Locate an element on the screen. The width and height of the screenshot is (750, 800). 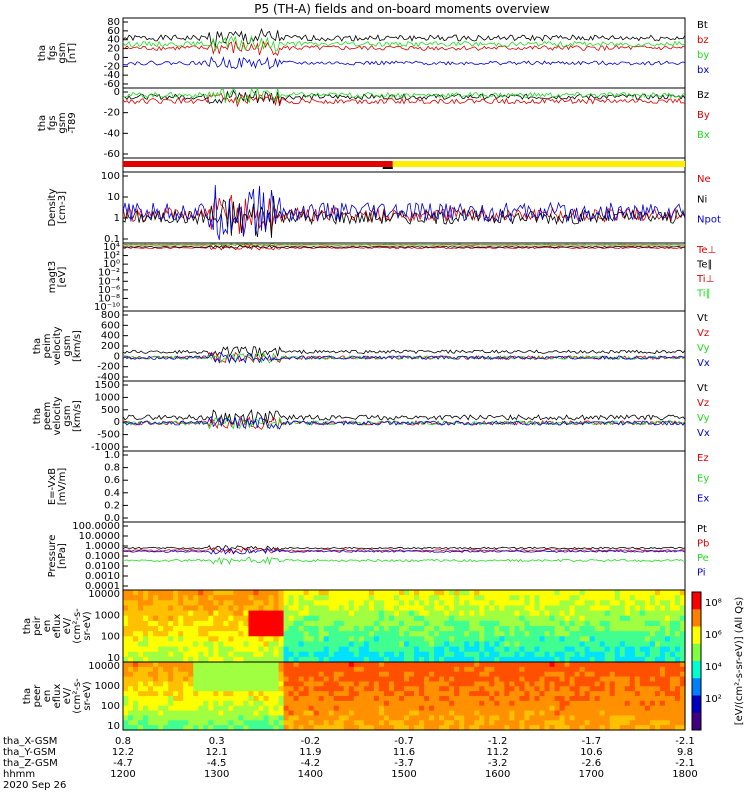
y-axis-label: [cm-3] is located at coordinates (62, 207).